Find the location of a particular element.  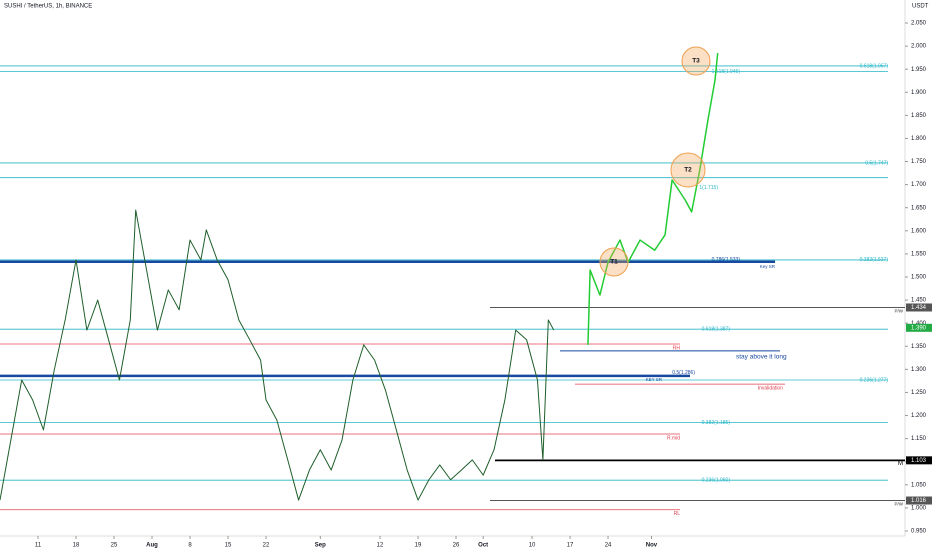

x-tick-label: 24 is located at coordinates (608, 546).